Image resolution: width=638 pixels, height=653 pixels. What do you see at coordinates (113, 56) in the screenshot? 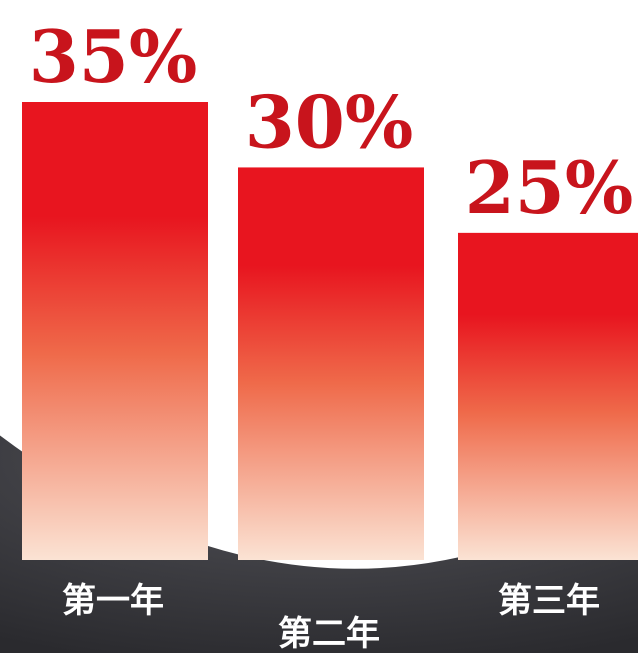
I see `value-label-1: 35%` at bounding box center [113, 56].